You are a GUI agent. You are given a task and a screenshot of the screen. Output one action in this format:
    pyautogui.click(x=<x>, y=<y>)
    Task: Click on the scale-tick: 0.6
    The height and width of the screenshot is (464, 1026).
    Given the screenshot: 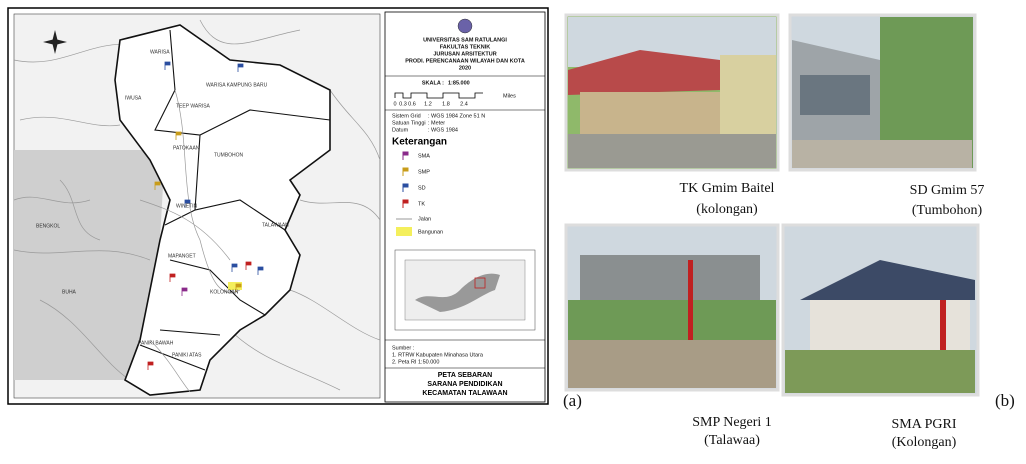 What is the action you would take?
    pyautogui.click(x=412, y=104)
    